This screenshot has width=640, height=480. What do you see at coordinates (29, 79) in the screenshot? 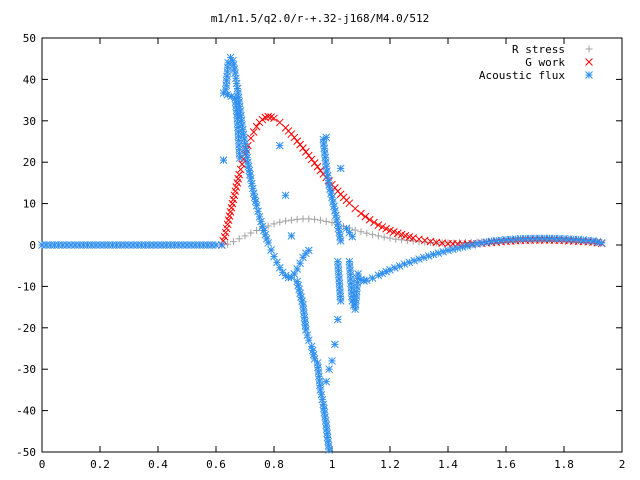
I see `y-tick-label: 40` at bounding box center [29, 79].